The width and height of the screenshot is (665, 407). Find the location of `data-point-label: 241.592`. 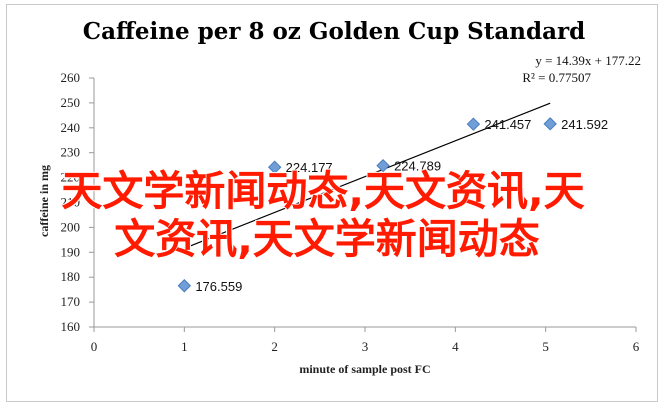

data-point-label: 241.592 is located at coordinates (584, 124).